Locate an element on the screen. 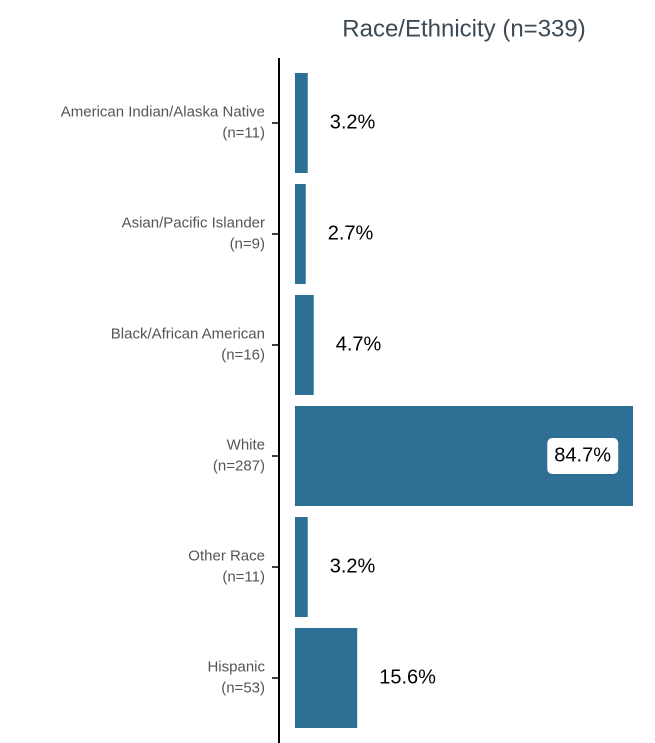 The image size is (655, 743). chart-title: Race/Ethnicity (n=339) is located at coordinates (463, 28).